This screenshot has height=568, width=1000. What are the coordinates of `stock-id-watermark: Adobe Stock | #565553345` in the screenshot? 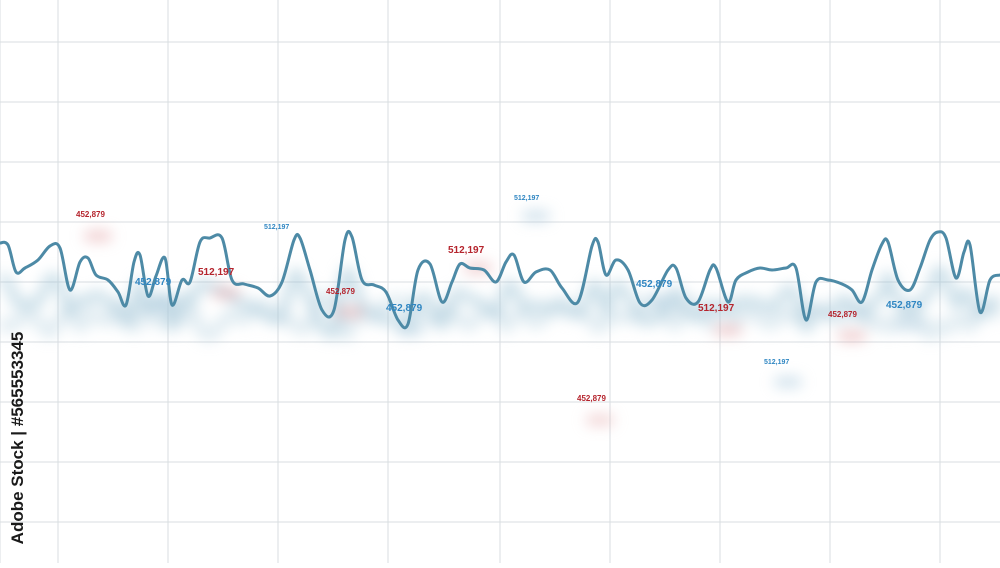 It's located at (18, 438).